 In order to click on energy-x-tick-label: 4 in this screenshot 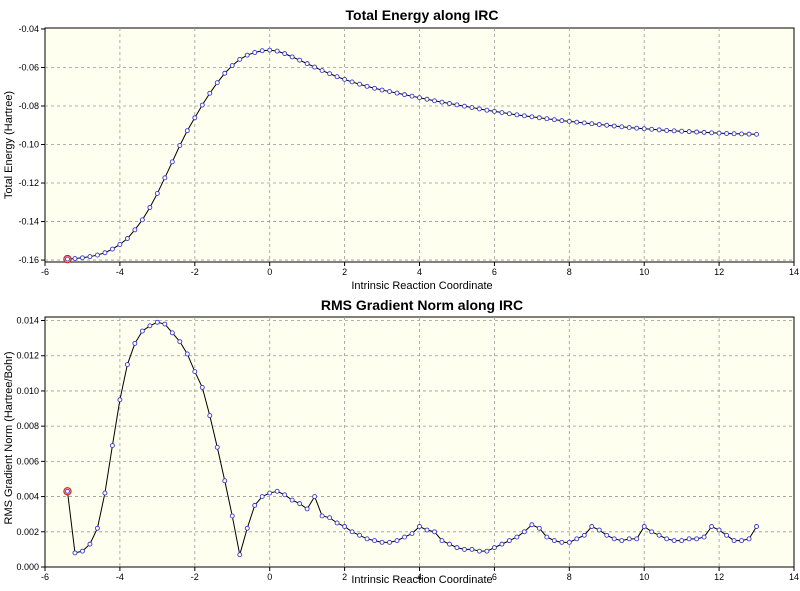, I will do `click(419, 272)`.